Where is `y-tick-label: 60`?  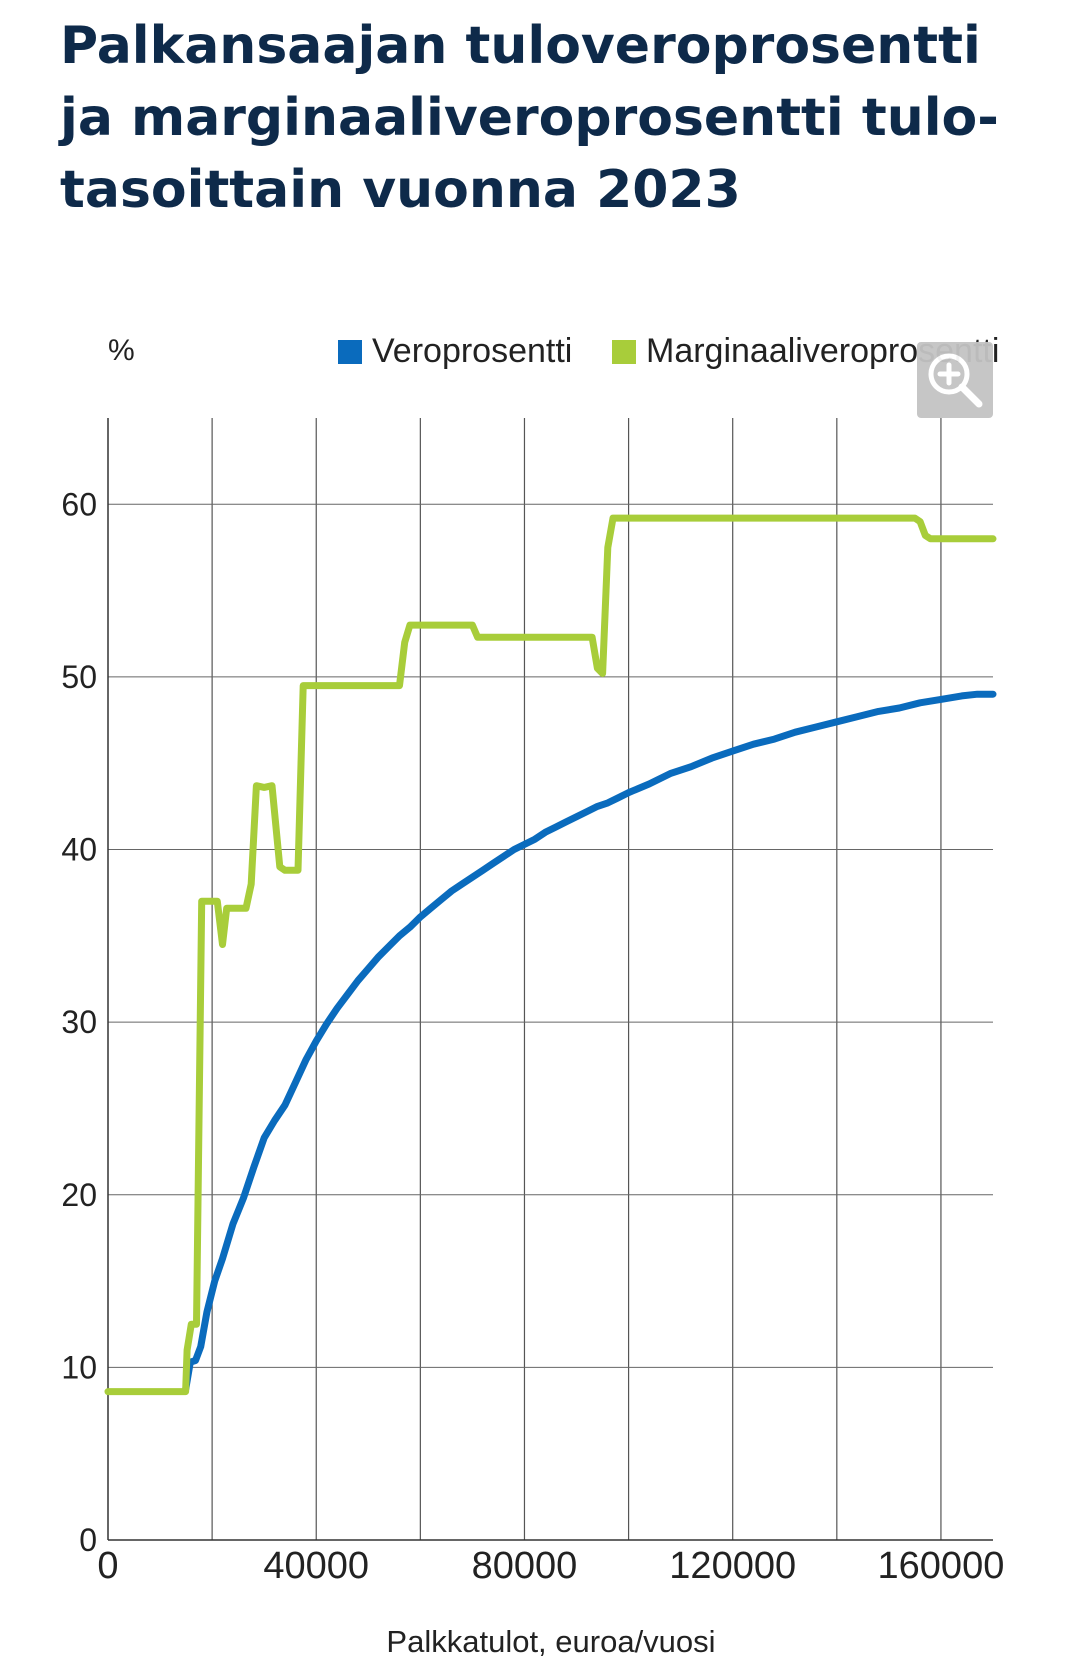
y-tick-label: 60 is located at coordinates (79, 504).